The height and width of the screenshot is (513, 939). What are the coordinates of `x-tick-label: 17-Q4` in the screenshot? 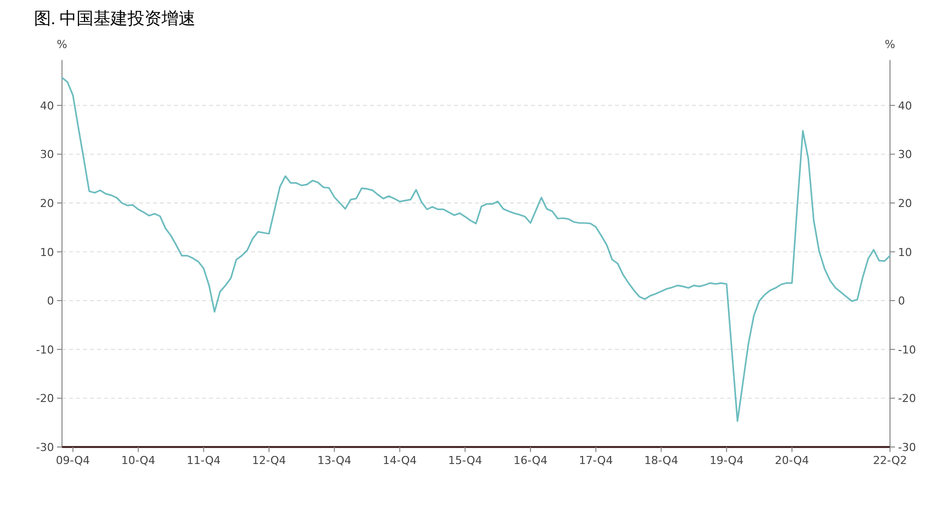 It's located at (595, 460).